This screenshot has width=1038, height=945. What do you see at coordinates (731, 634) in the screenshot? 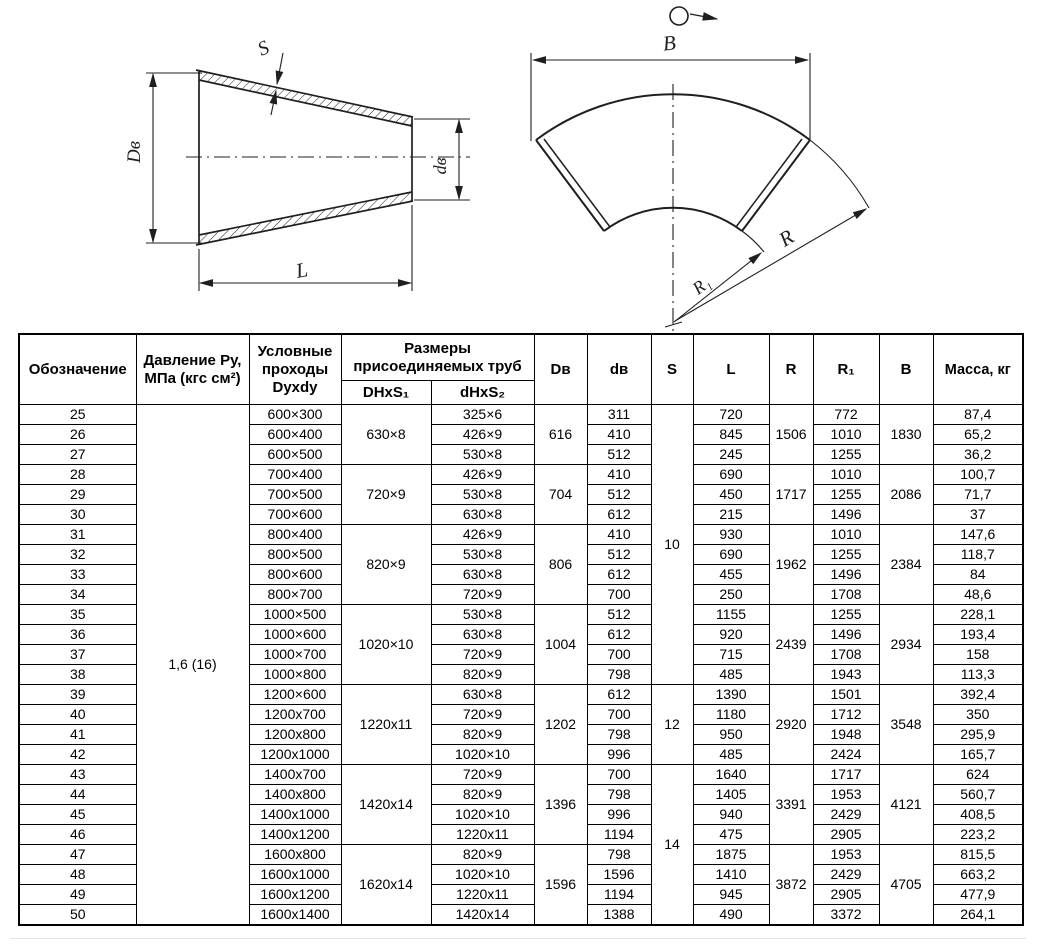
I see `cell-l: 920` at bounding box center [731, 634].